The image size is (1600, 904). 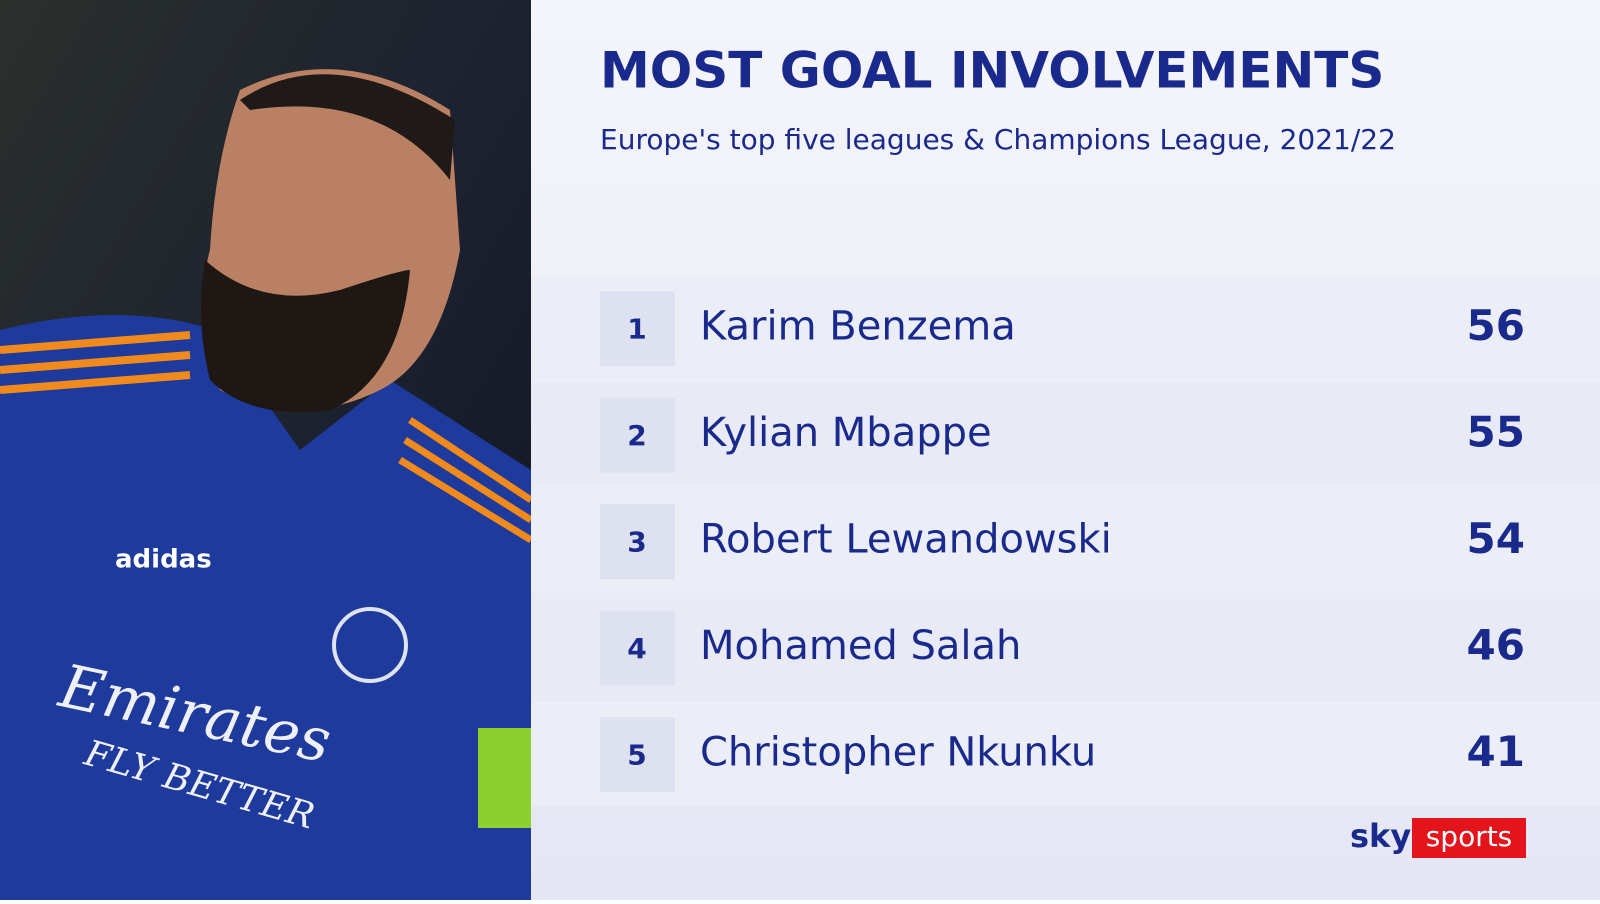 I want to click on table-row: 3 Robert Lewandowski 54, so click(x=1065, y=541).